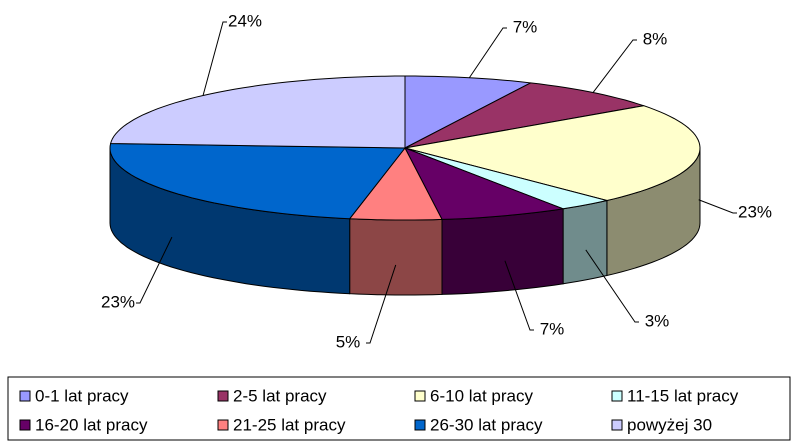 This screenshot has width=798, height=445. What do you see at coordinates (280, 395) in the screenshot?
I see `legend-label: 2-5 lat pracy` at bounding box center [280, 395].